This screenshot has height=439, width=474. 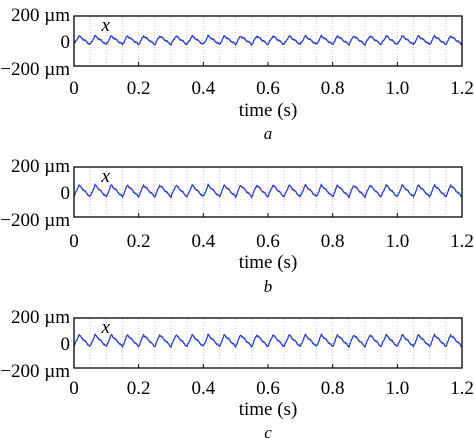 I want to click on panel-label: a, so click(x=268, y=133).